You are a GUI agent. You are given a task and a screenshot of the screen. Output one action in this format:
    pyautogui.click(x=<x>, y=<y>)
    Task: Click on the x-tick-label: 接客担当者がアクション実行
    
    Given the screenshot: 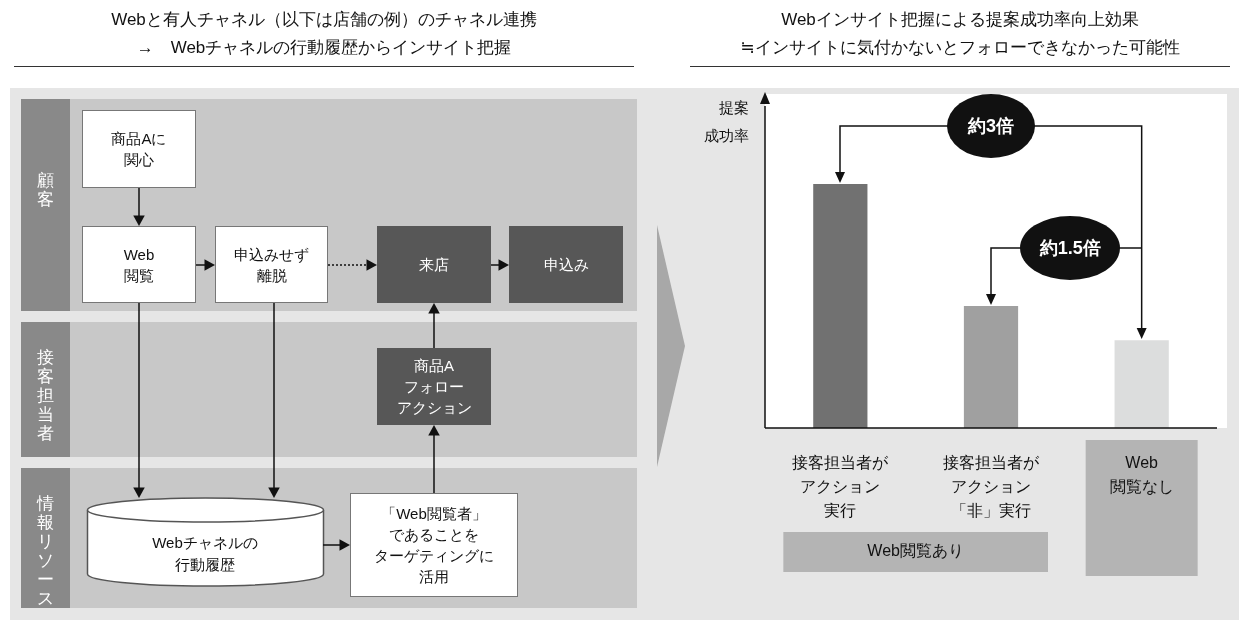 What is the action you would take?
    pyautogui.click(x=841, y=487)
    